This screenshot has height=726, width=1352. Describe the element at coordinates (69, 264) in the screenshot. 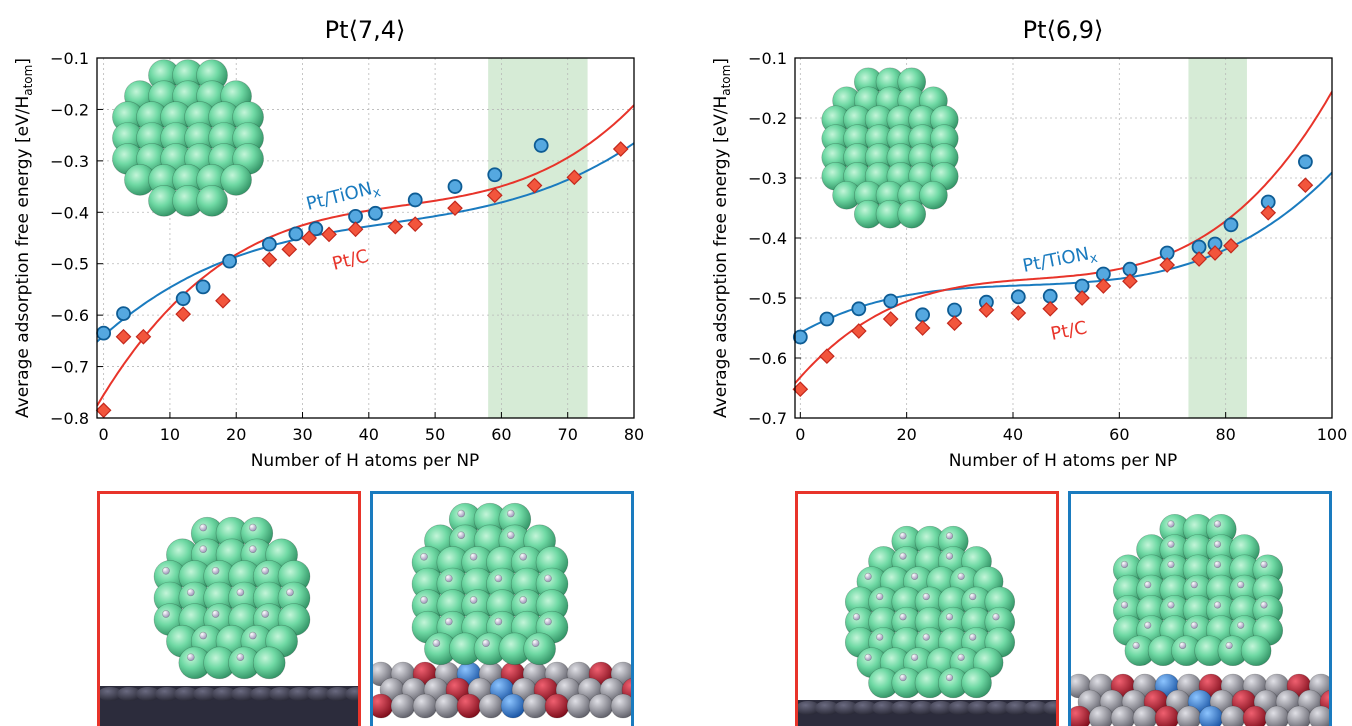

I see `y-tick-label: −0.5` at that location.